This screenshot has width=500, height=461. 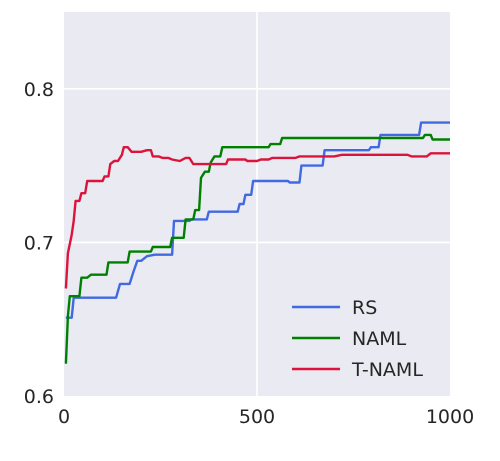 What do you see at coordinates (450, 417) in the screenshot?
I see `x-tick-label-2: 1000` at bounding box center [450, 417].